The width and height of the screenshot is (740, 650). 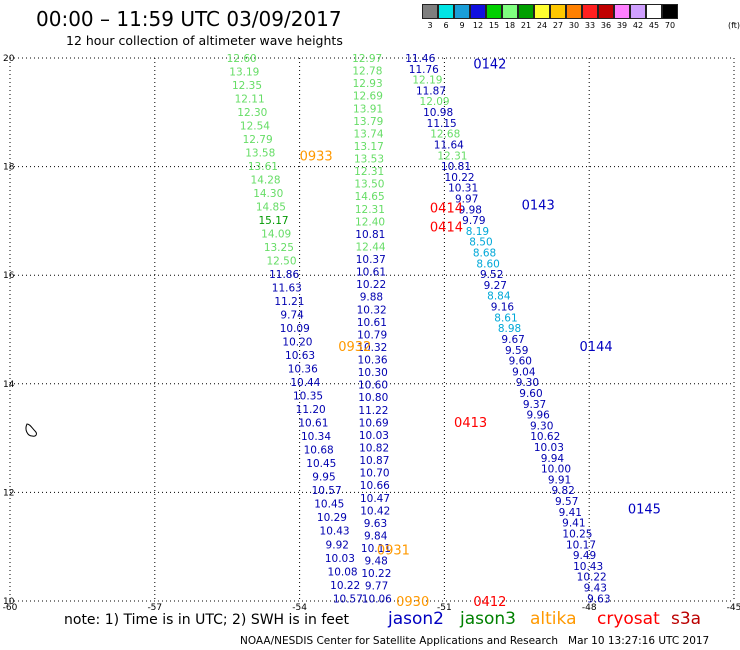 What do you see at coordinates (289, 302) in the screenshot?
I see `wave-height-label: 11.21` at bounding box center [289, 302].